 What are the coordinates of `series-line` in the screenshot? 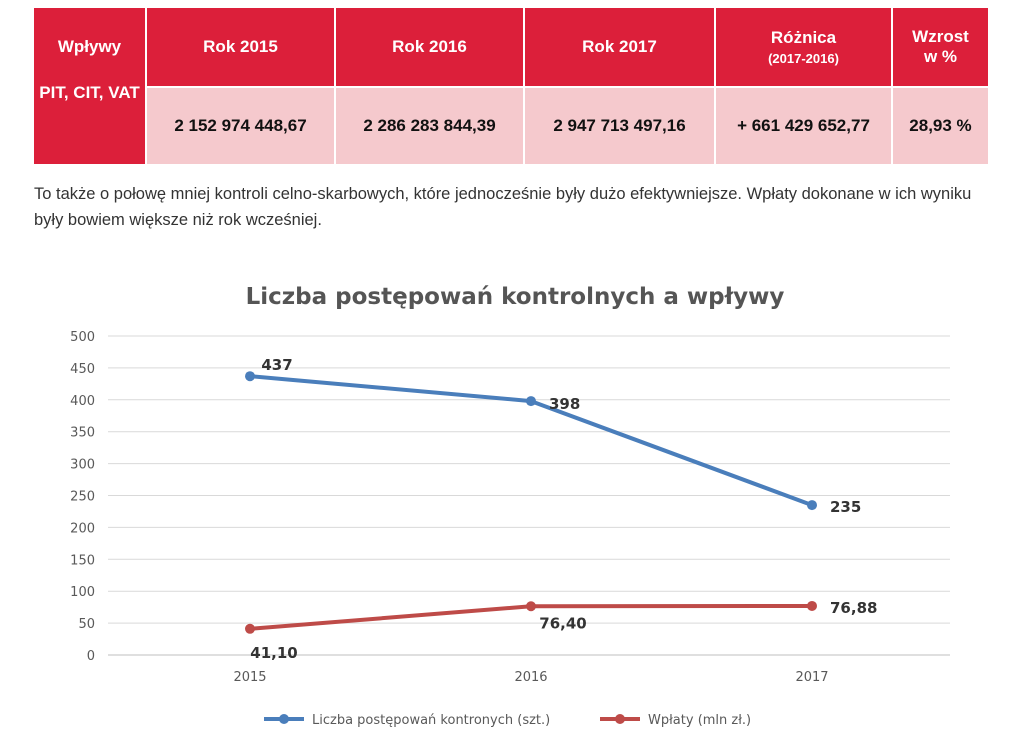 It's located at (531, 441).